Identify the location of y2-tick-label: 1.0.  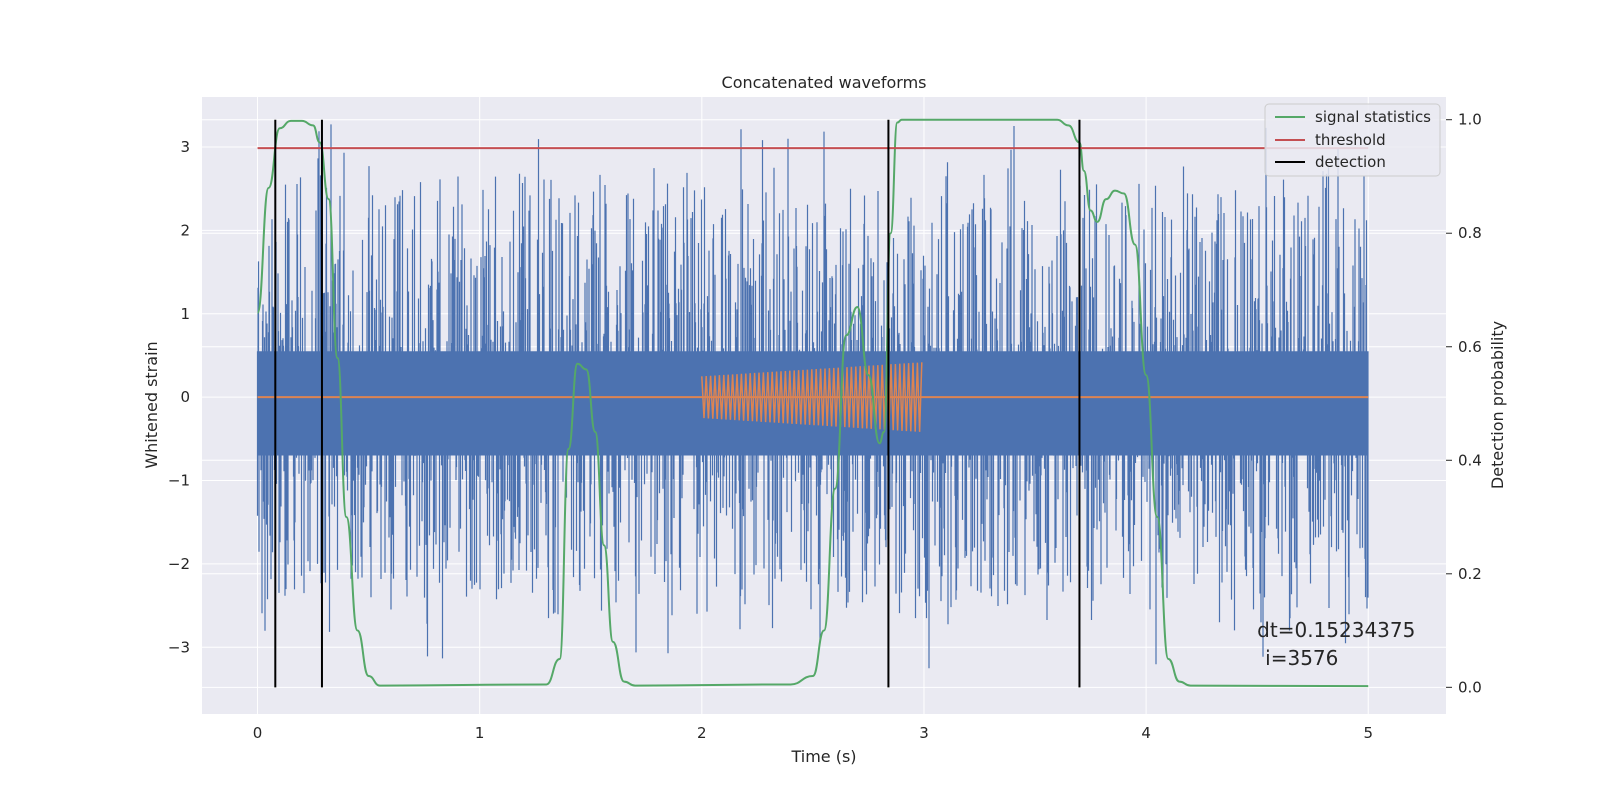
(1470, 120).